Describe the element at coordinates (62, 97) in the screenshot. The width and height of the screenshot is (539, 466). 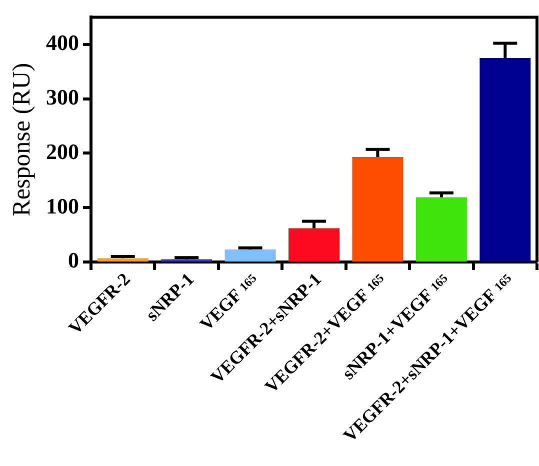
I see `y-tick-label: 300` at that location.